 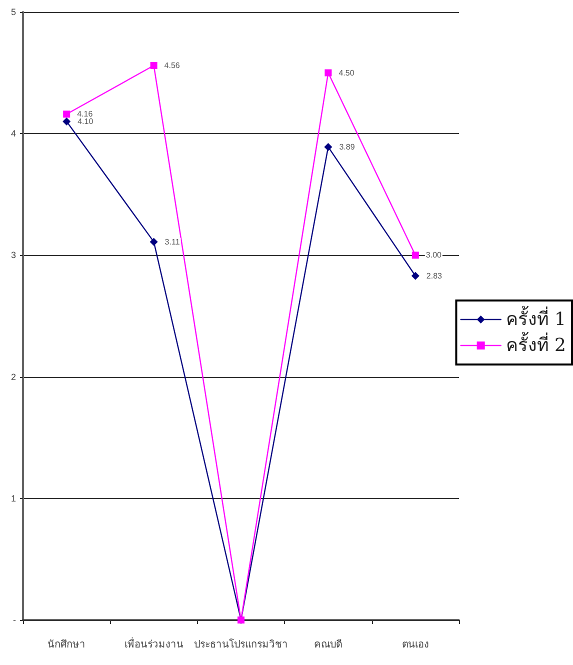 I want to click on y-tick-label: -, so click(x=14, y=620).